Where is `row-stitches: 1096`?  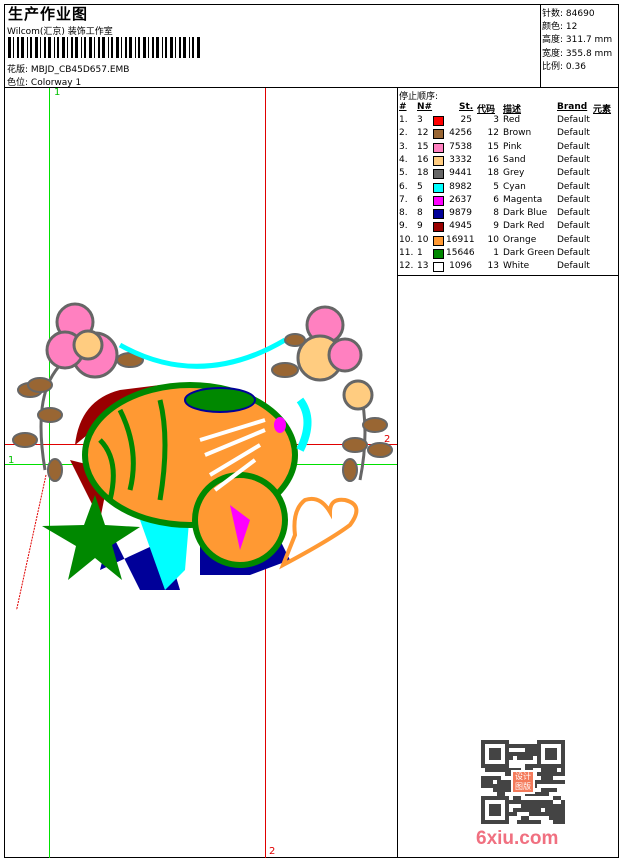 row-stitches: 1096 is located at coordinates (460, 266).